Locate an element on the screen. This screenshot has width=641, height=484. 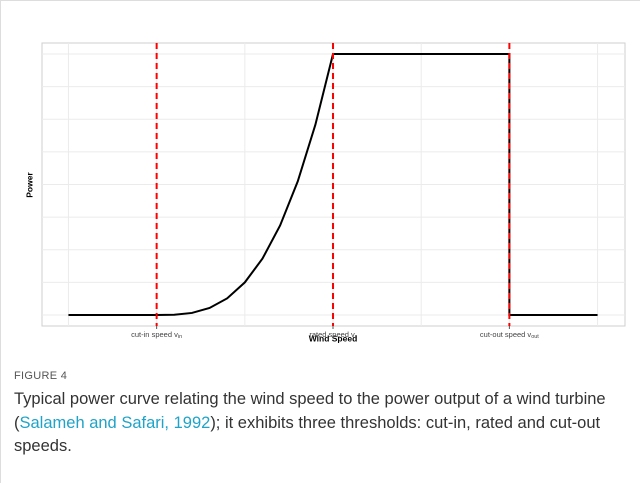
x-tick-label: rated speed vr is located at coordinates (332, 335).